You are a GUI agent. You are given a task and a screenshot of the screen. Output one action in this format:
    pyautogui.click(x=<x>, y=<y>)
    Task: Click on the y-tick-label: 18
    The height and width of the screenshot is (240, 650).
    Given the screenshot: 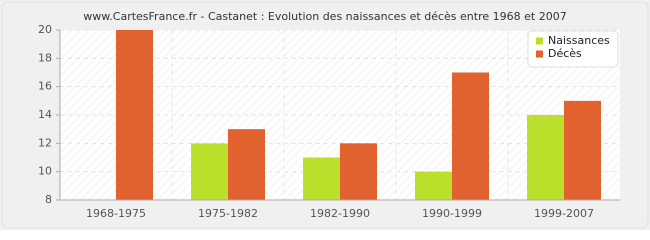 What is the action you would take?
    pyautogui.click(x=45, y=57)
    